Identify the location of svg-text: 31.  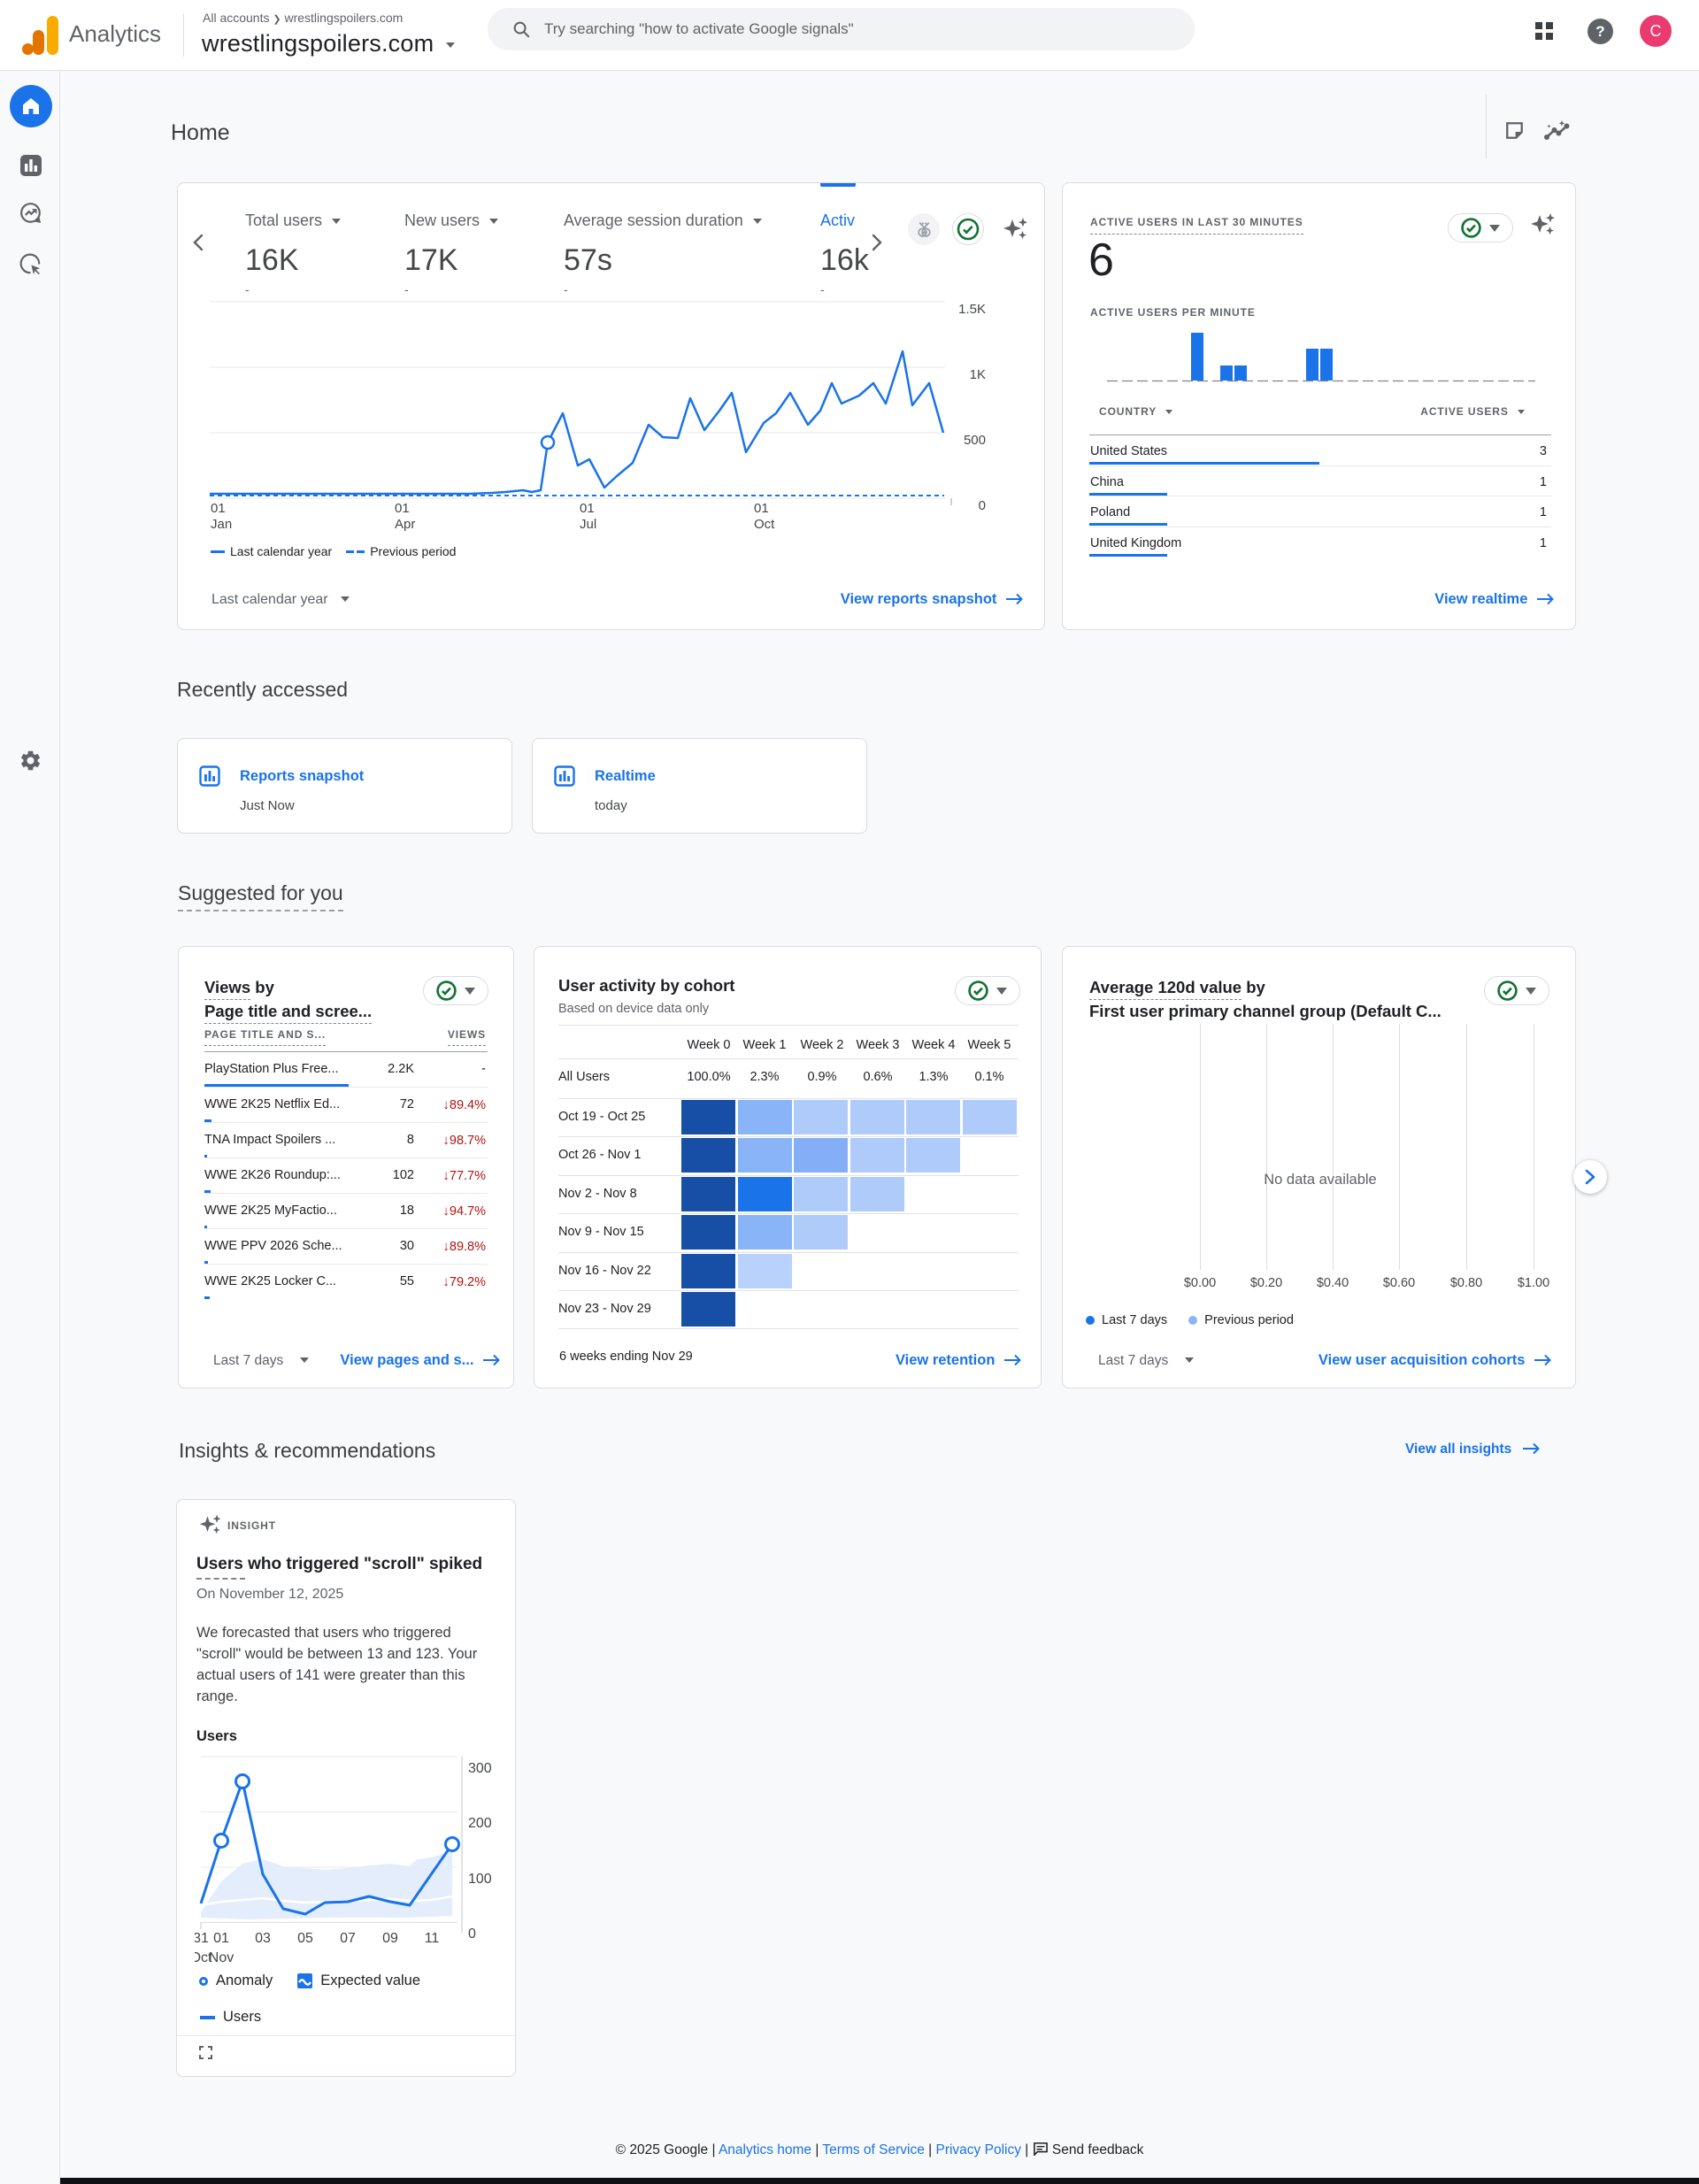
(202, 1938).